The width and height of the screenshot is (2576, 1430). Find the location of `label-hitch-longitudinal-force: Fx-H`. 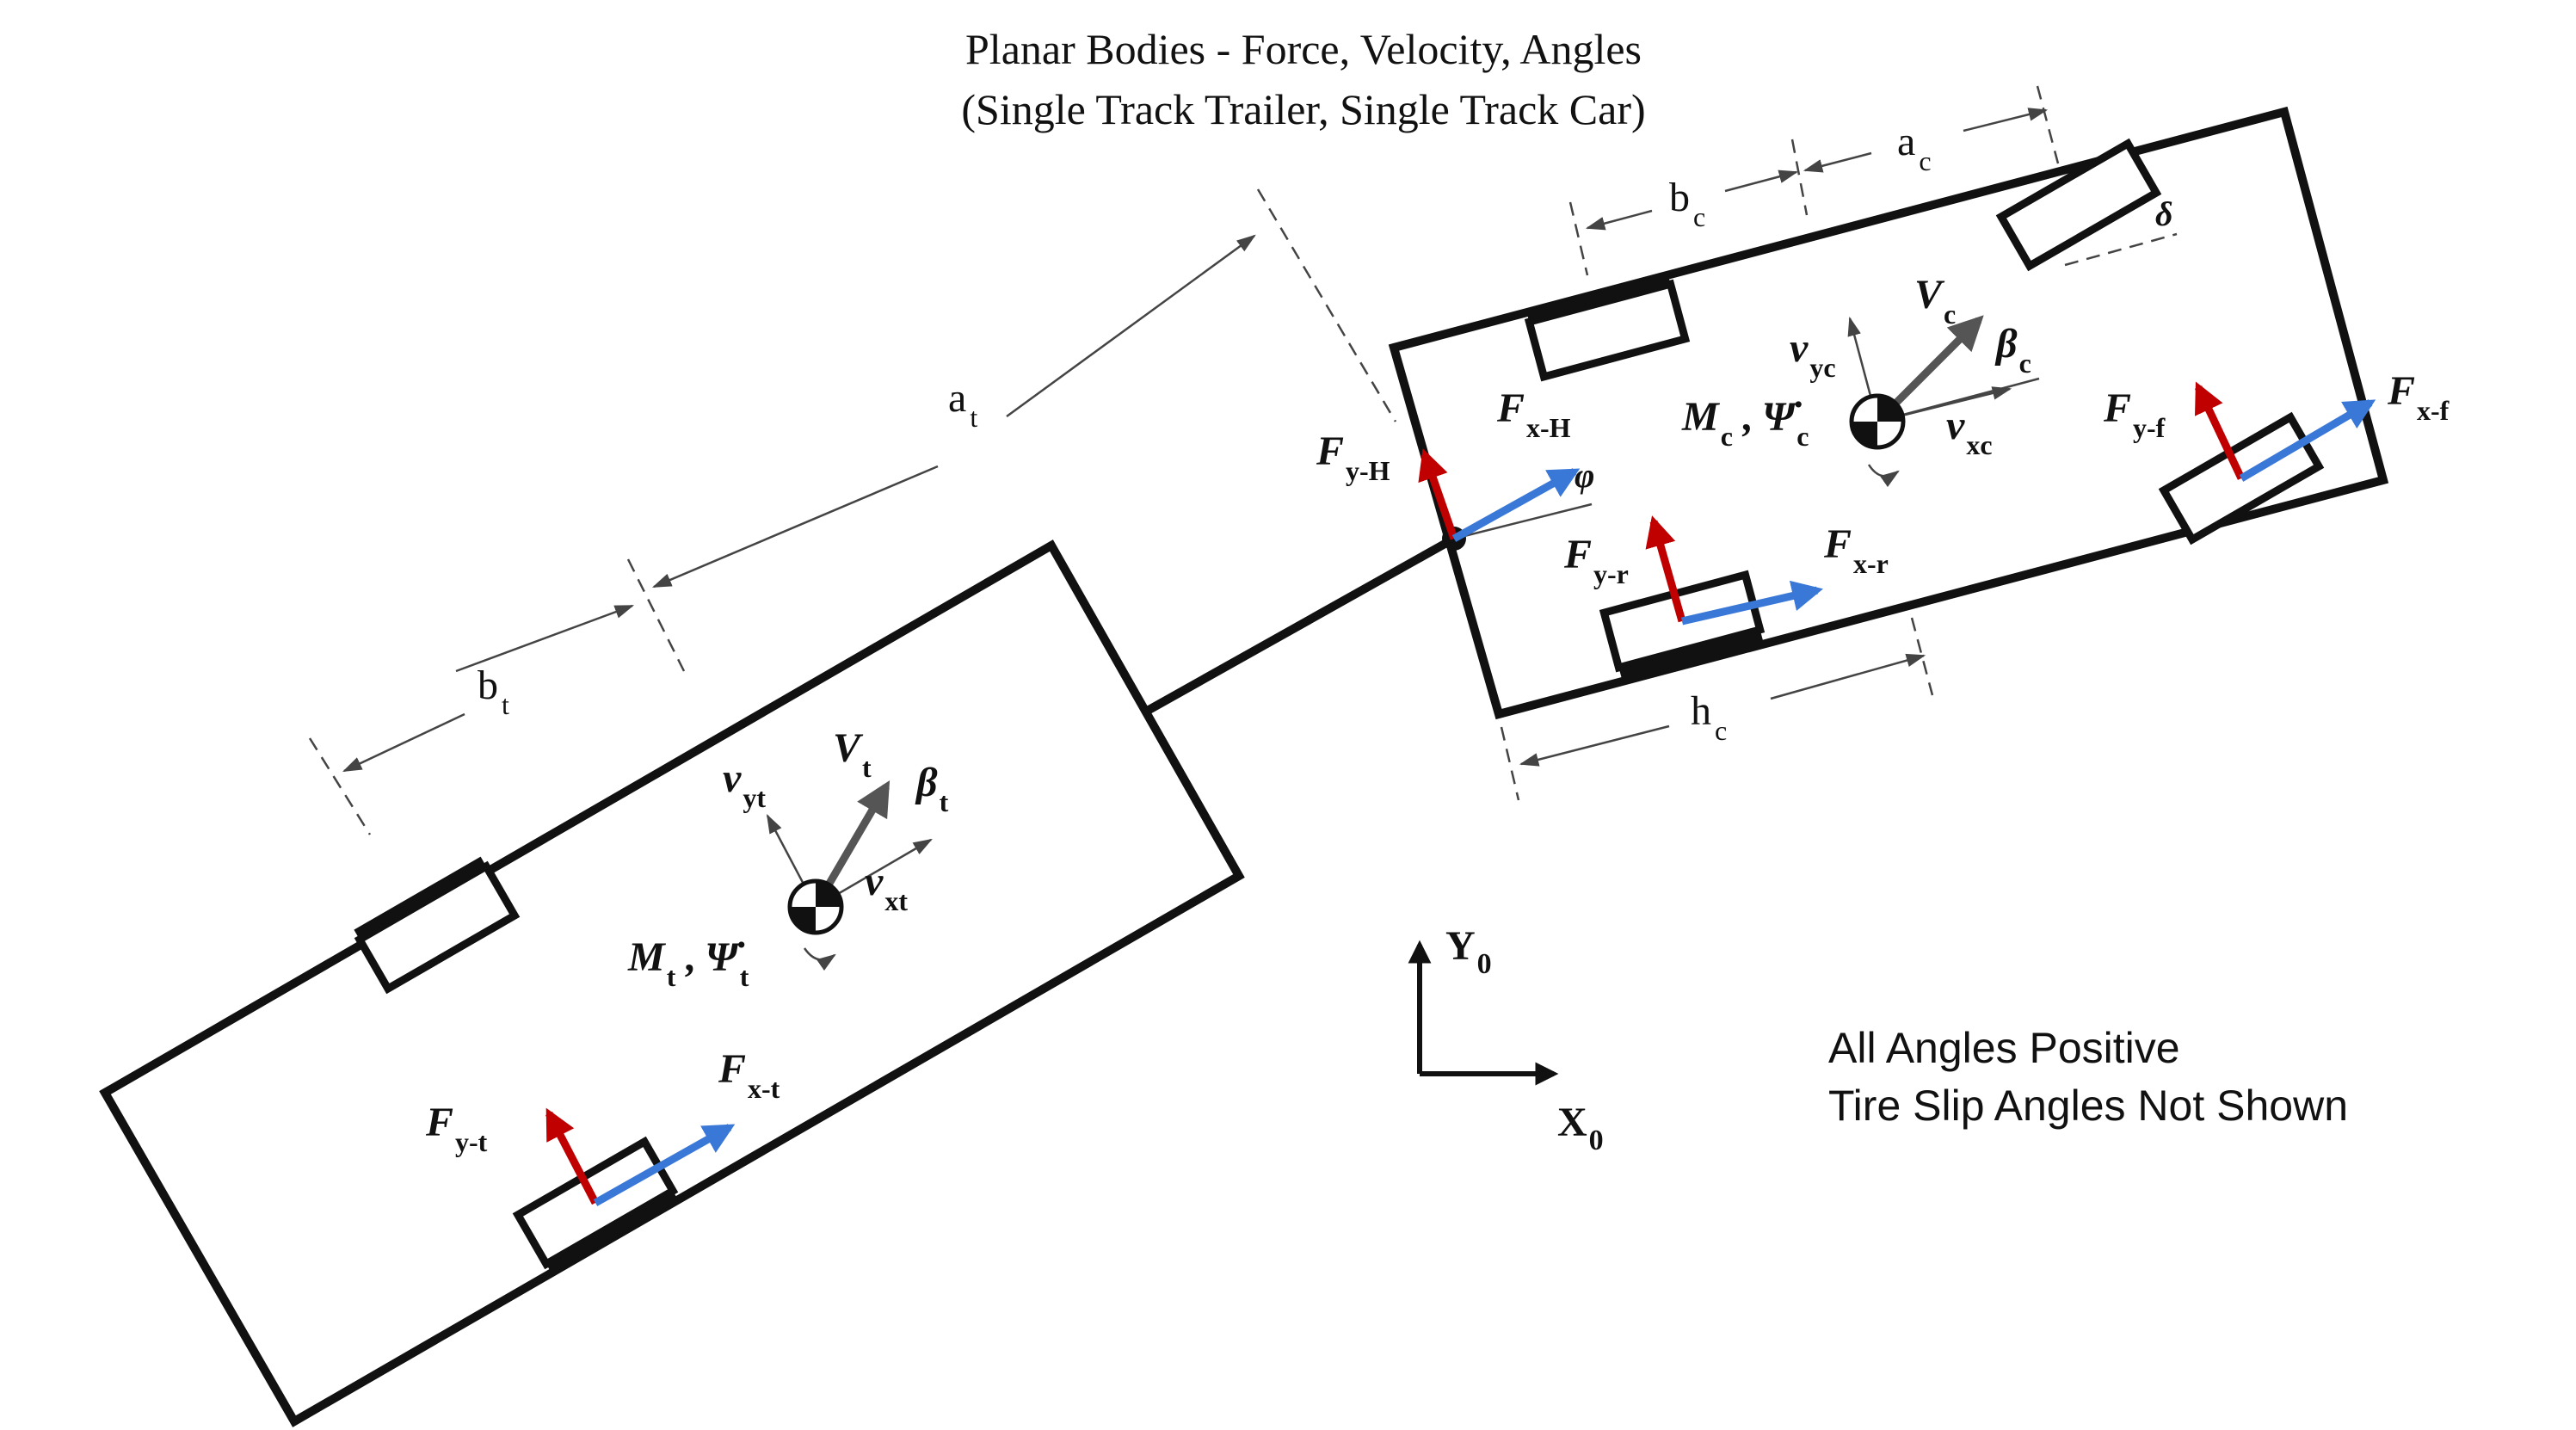

label-hitch-longitudinal-force: Fx-H is located at coordinates (1534, 414).